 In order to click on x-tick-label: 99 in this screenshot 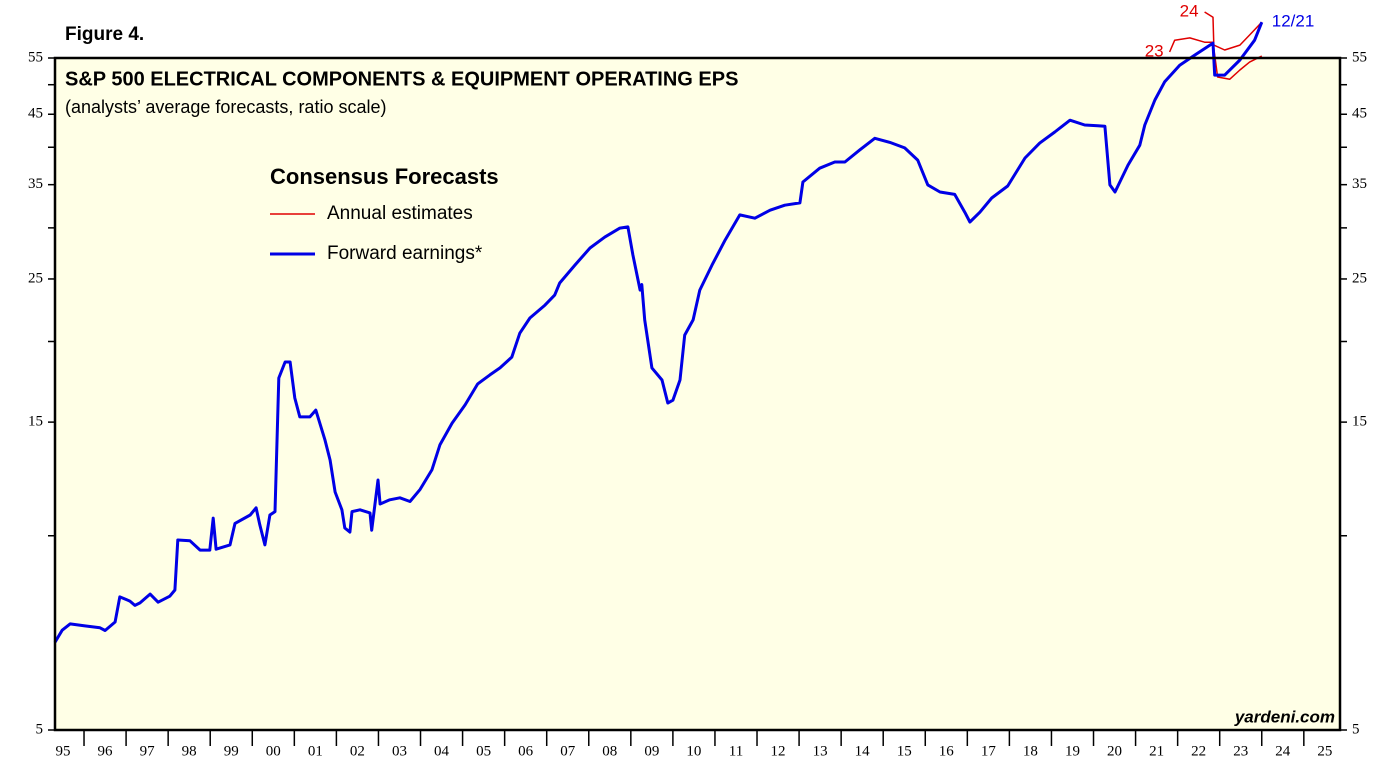, I will do `click(231, 751)`.